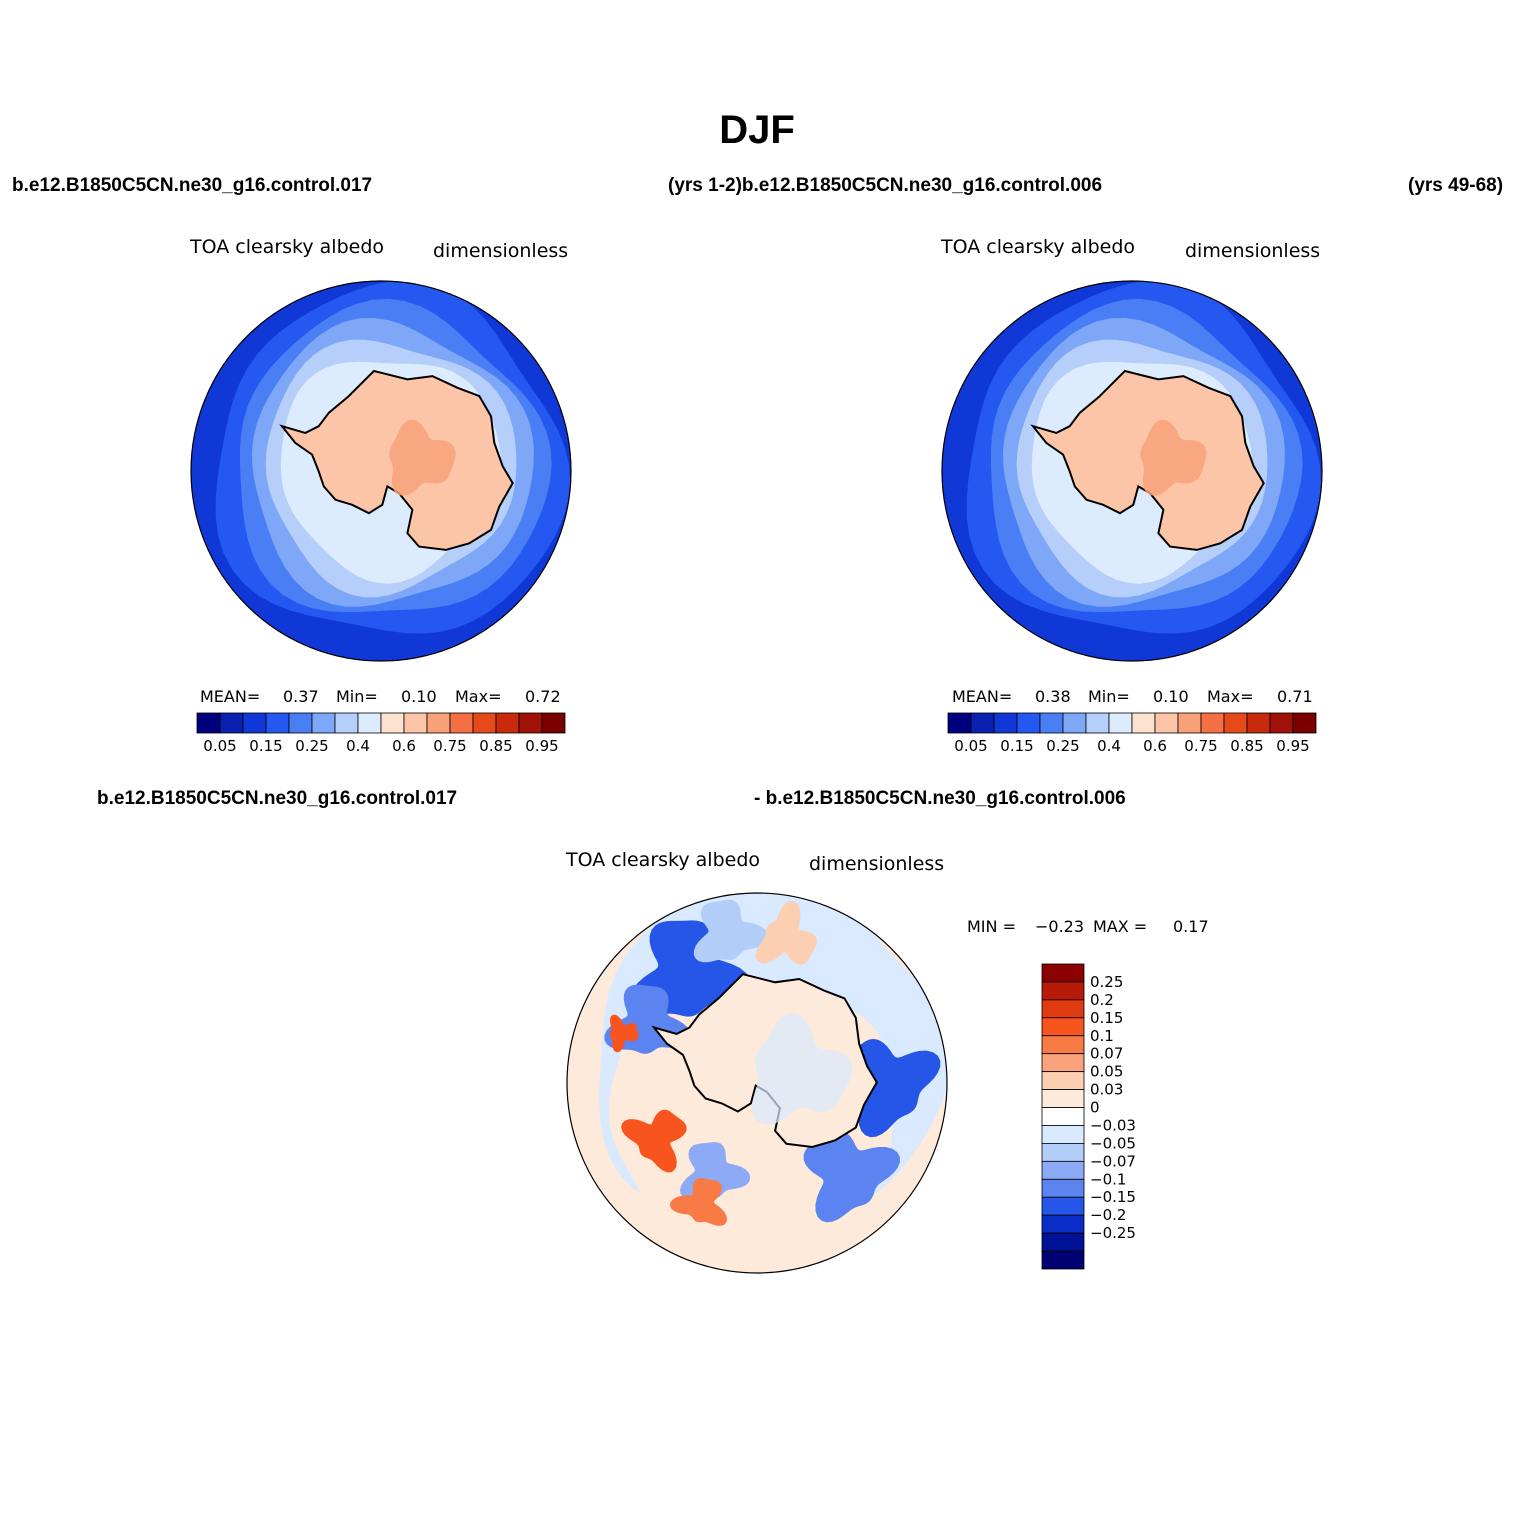 Image resolution: width=1514 pixels, height=1514 pixels. What do you see at coordinates (1109, 696) in the screenshot?
I see `panel2-min-label: Min=` at bounding box center [1109, 696].